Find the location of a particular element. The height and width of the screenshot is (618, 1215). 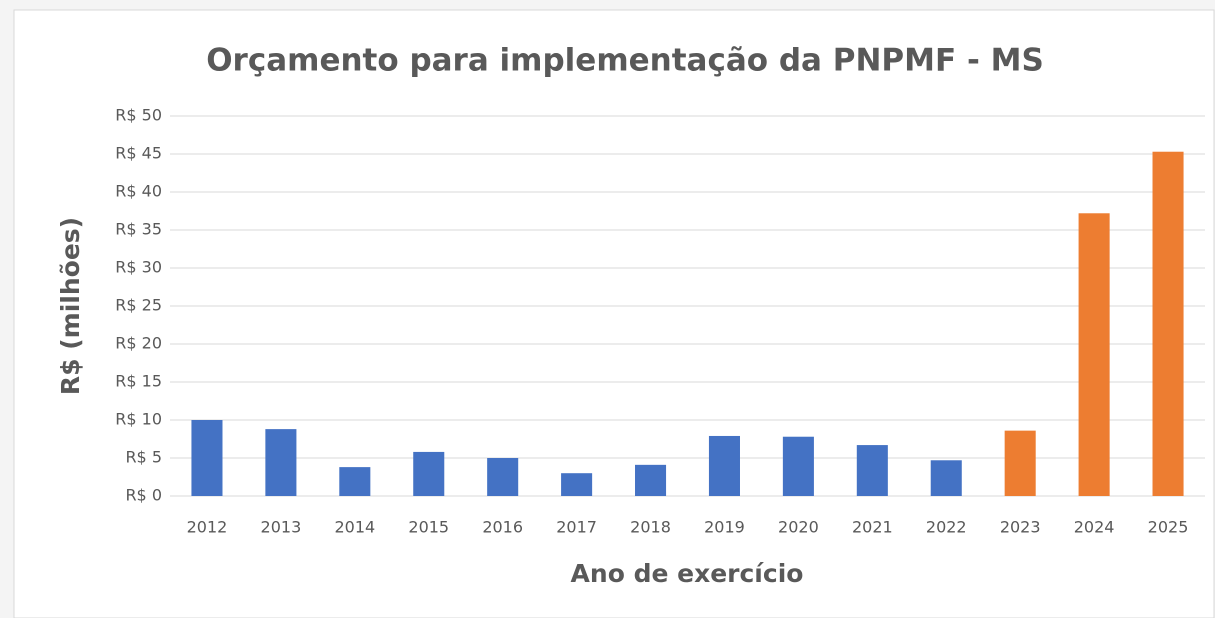

x-tick-label: 2017 is located at coordinates (576, 527).